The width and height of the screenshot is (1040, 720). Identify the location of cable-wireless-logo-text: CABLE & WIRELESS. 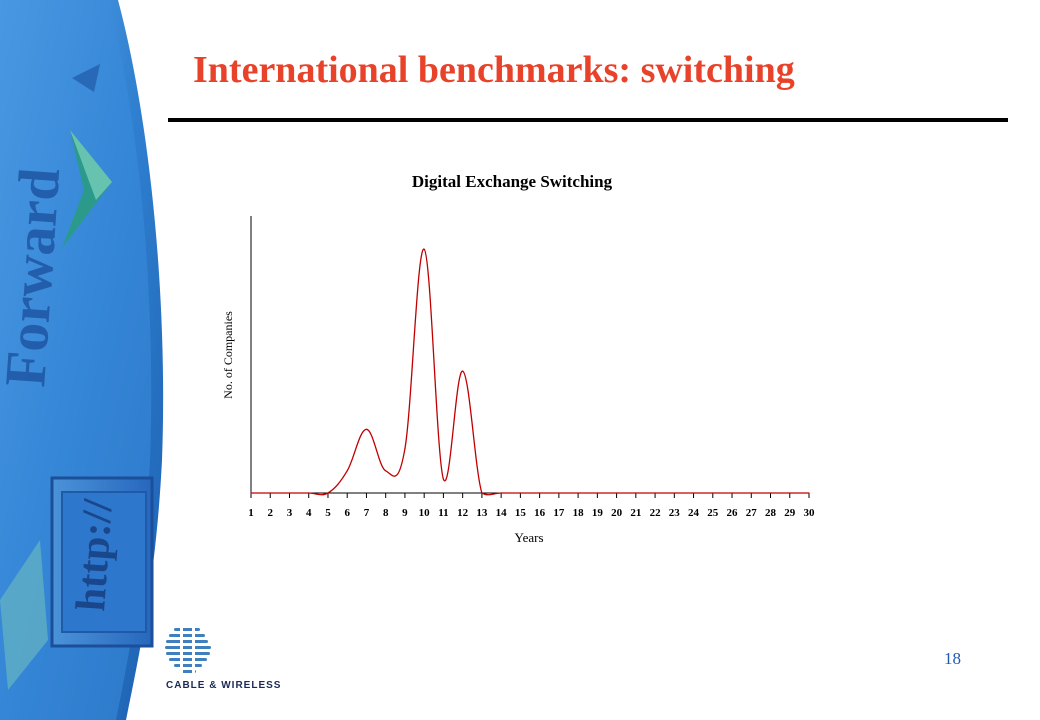
(224, 685).